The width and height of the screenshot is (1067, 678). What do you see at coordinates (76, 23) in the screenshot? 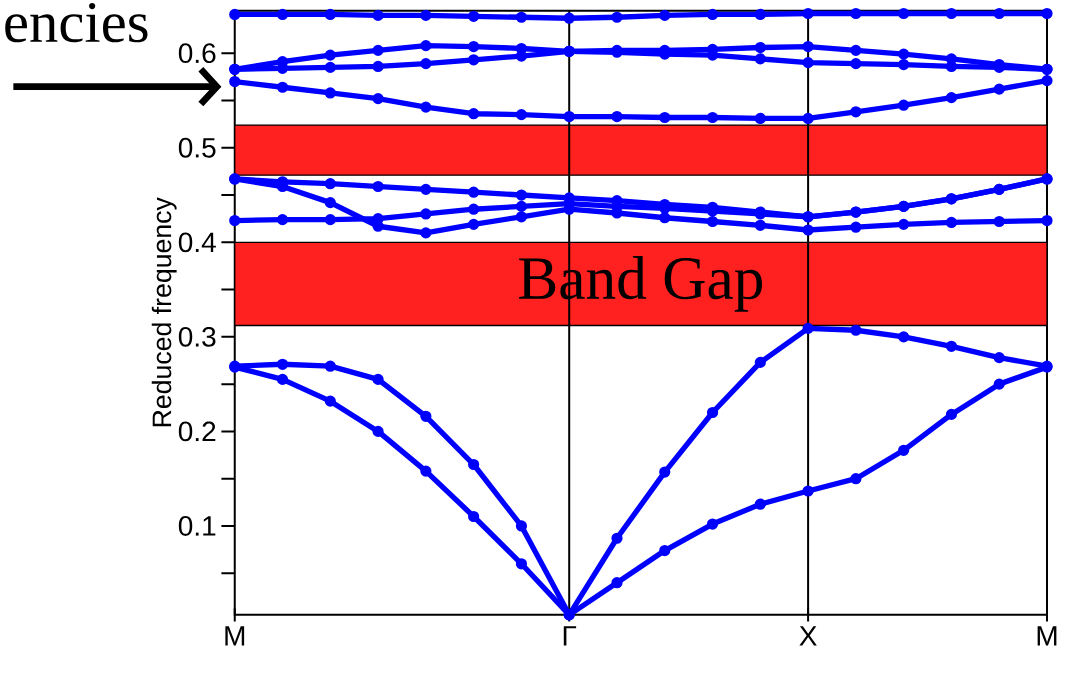
I see `text: encies` at bounding box center [76, 23].